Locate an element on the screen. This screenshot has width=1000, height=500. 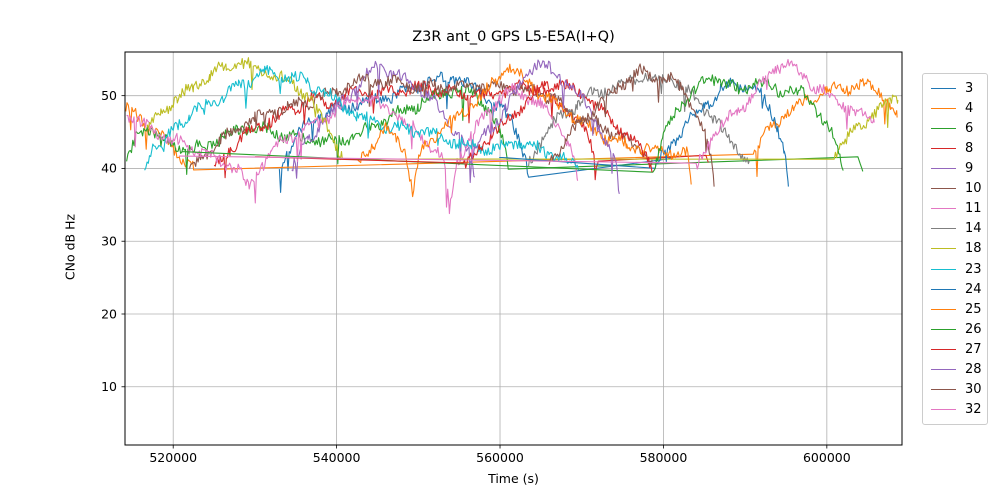
legend-item-11: 11 is located at coordinates (956, 209).